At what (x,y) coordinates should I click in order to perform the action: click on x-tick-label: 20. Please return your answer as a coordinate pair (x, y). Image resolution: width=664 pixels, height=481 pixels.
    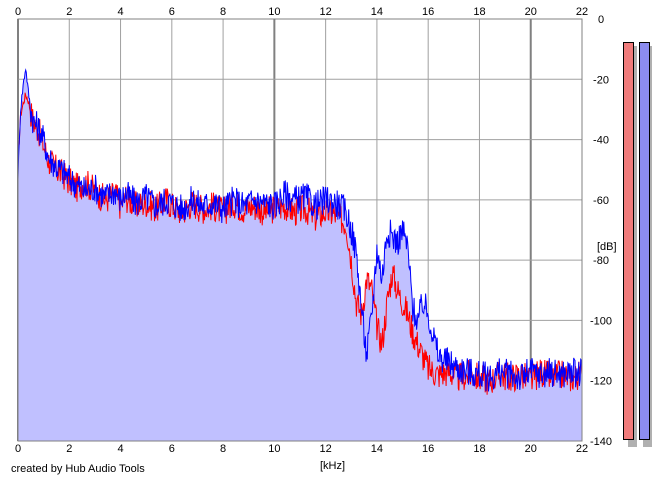
    Looking at the image, I should click on (531, 449).